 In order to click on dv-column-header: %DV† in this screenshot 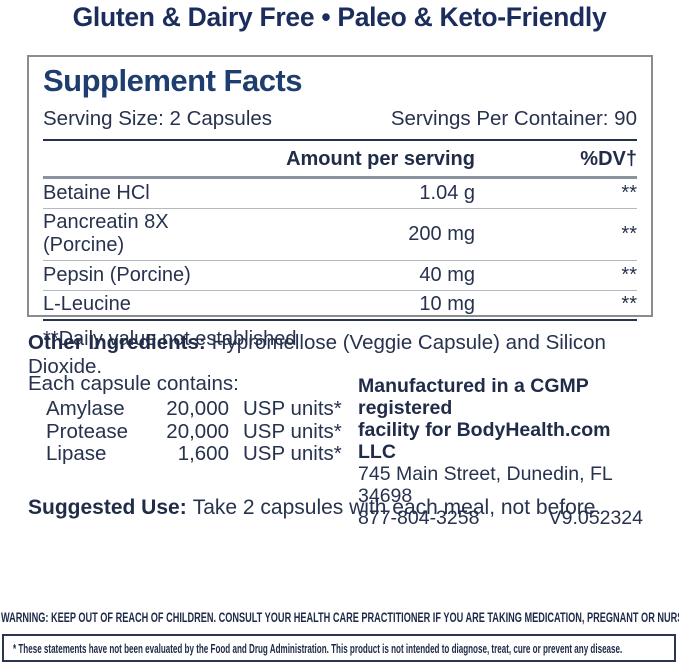, I will do `click(608, 159)`.